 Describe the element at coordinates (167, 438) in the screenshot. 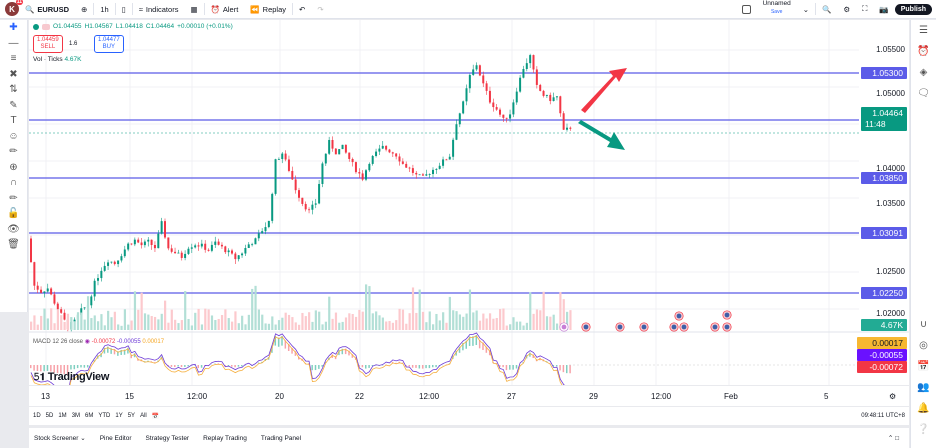

I see `bottom-tab: Strategy Tester` at that location.